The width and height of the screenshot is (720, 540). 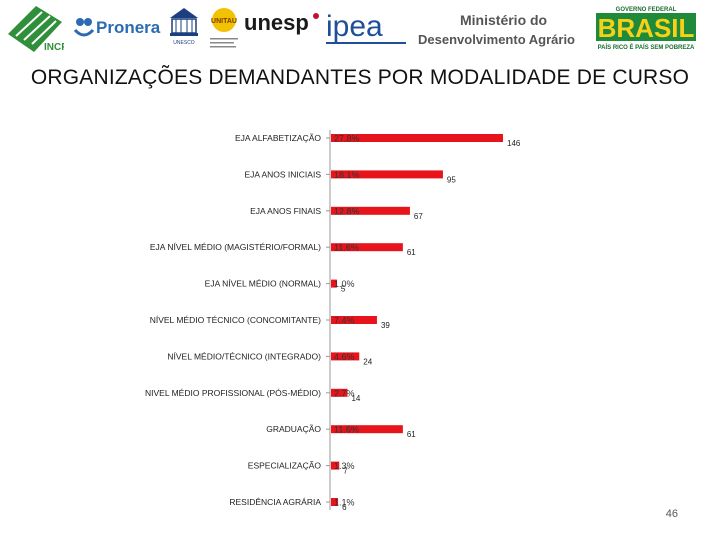 What do you see at coordinates (41, 30) in the screenshot?
I see `incra-logo: INCRA` at bounding box center [41, 30].